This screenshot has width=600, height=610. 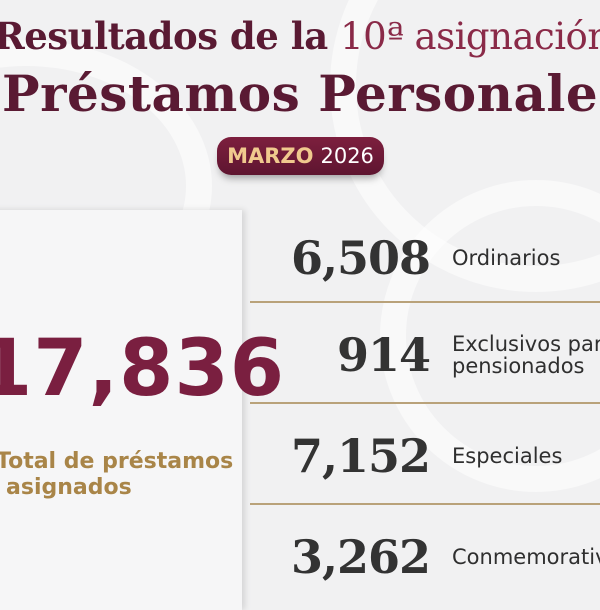 I want to click on category-label-line-1: Conmemorativos, so click(x=526, y=557).